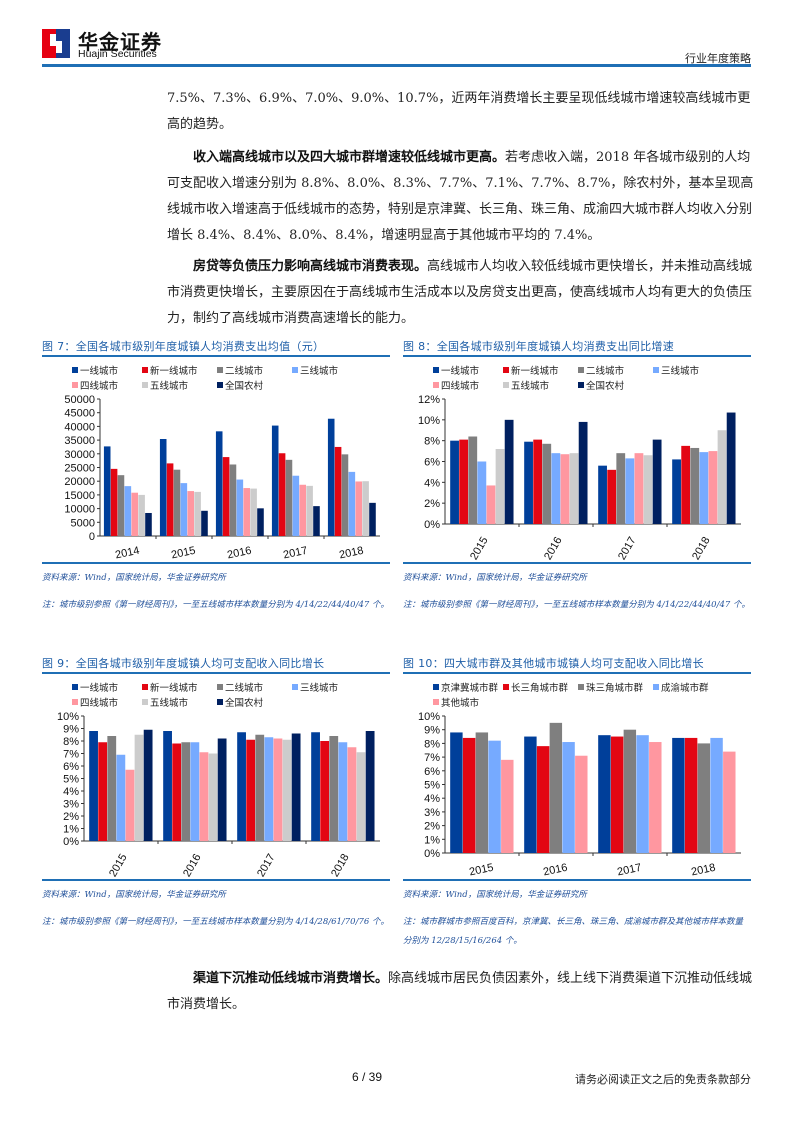 This screenshot has height=1122, width=793. Describe the element at coordinates (577, 563) in the screenshot. I see `figure-bottom-rule` at that location.